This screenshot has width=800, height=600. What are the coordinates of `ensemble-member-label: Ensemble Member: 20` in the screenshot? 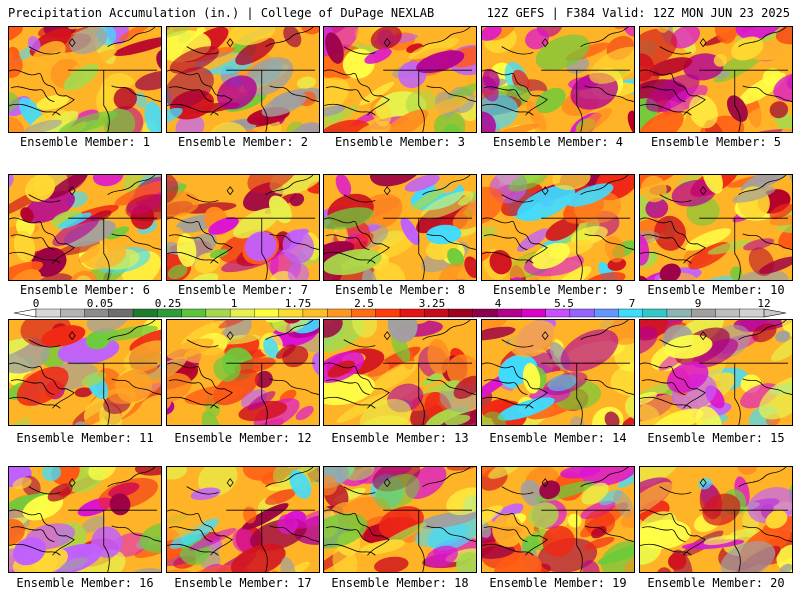 It's located at (716, 583).